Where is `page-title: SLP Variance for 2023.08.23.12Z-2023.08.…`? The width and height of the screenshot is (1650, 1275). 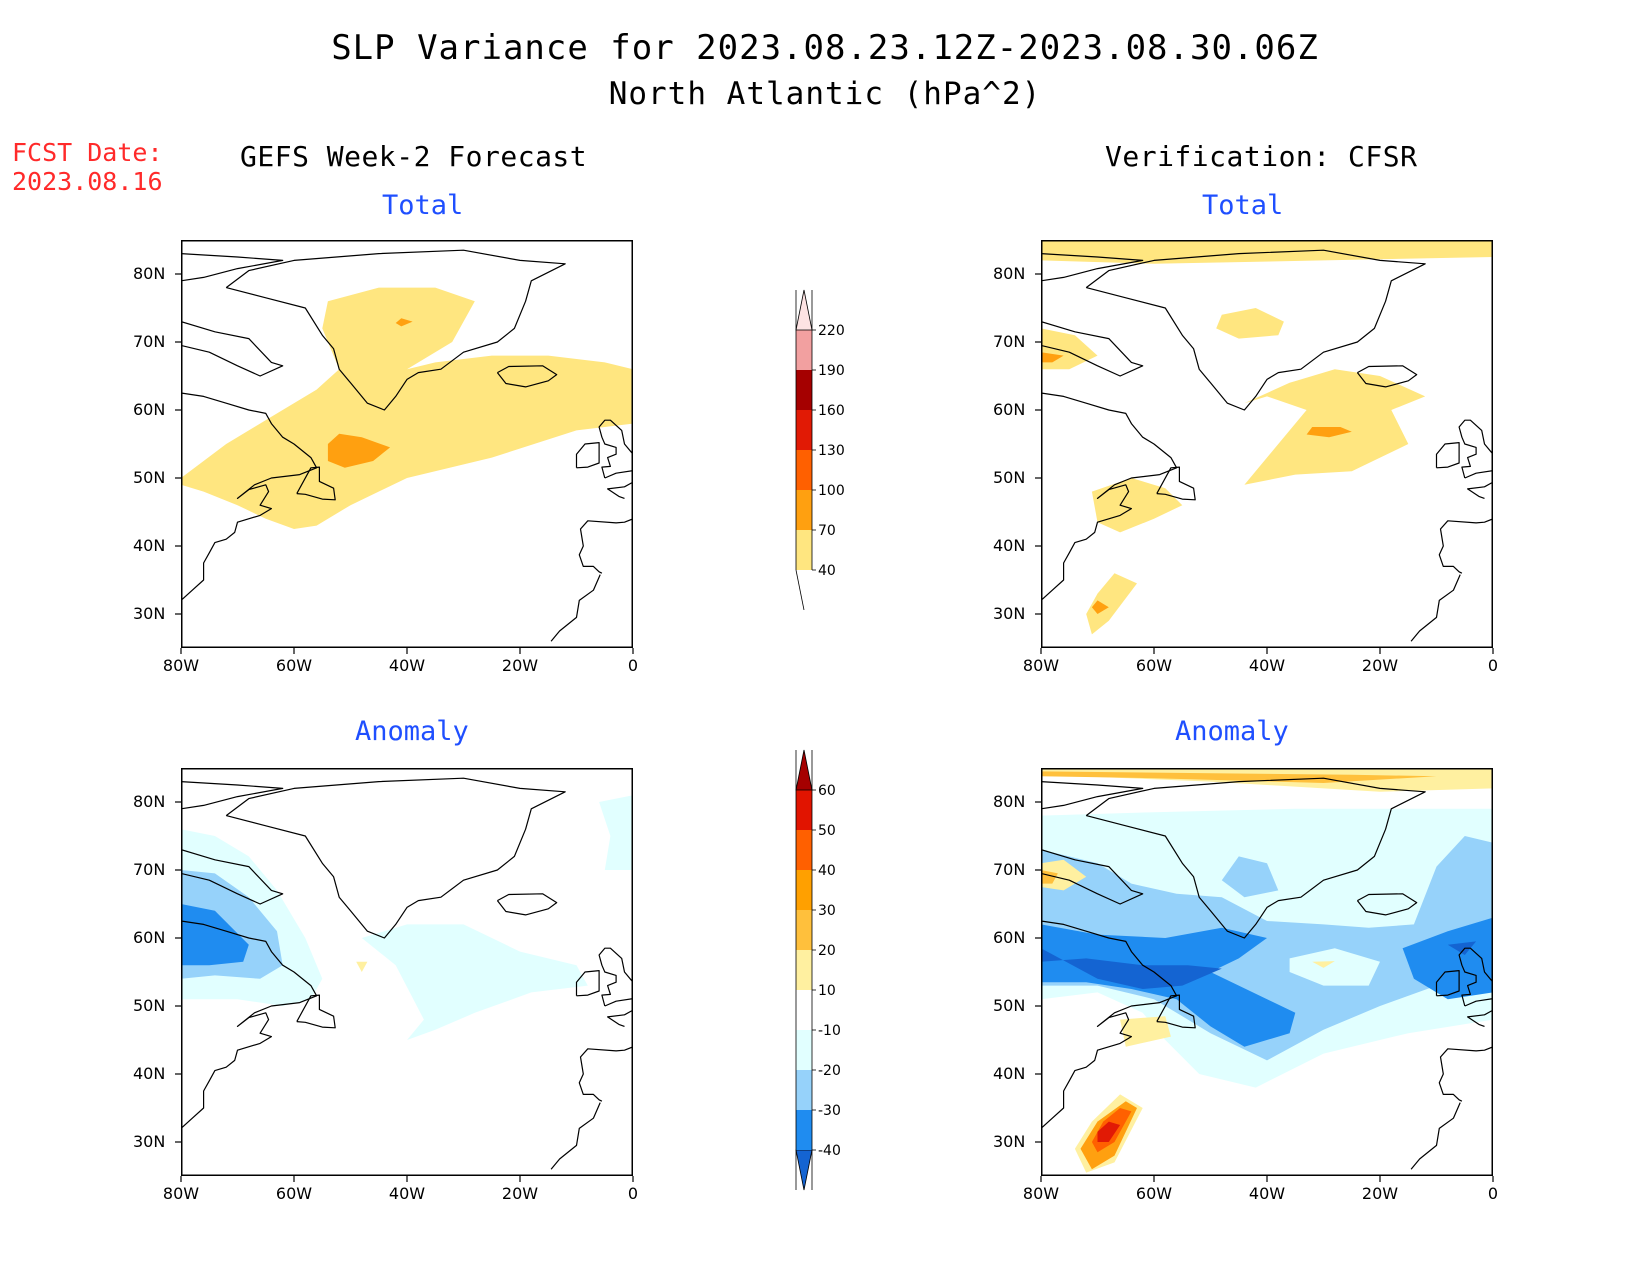
page-title: SLP Variance for 2023.08.23.12Z-2023.08.… is located at coordinates (825, 48).